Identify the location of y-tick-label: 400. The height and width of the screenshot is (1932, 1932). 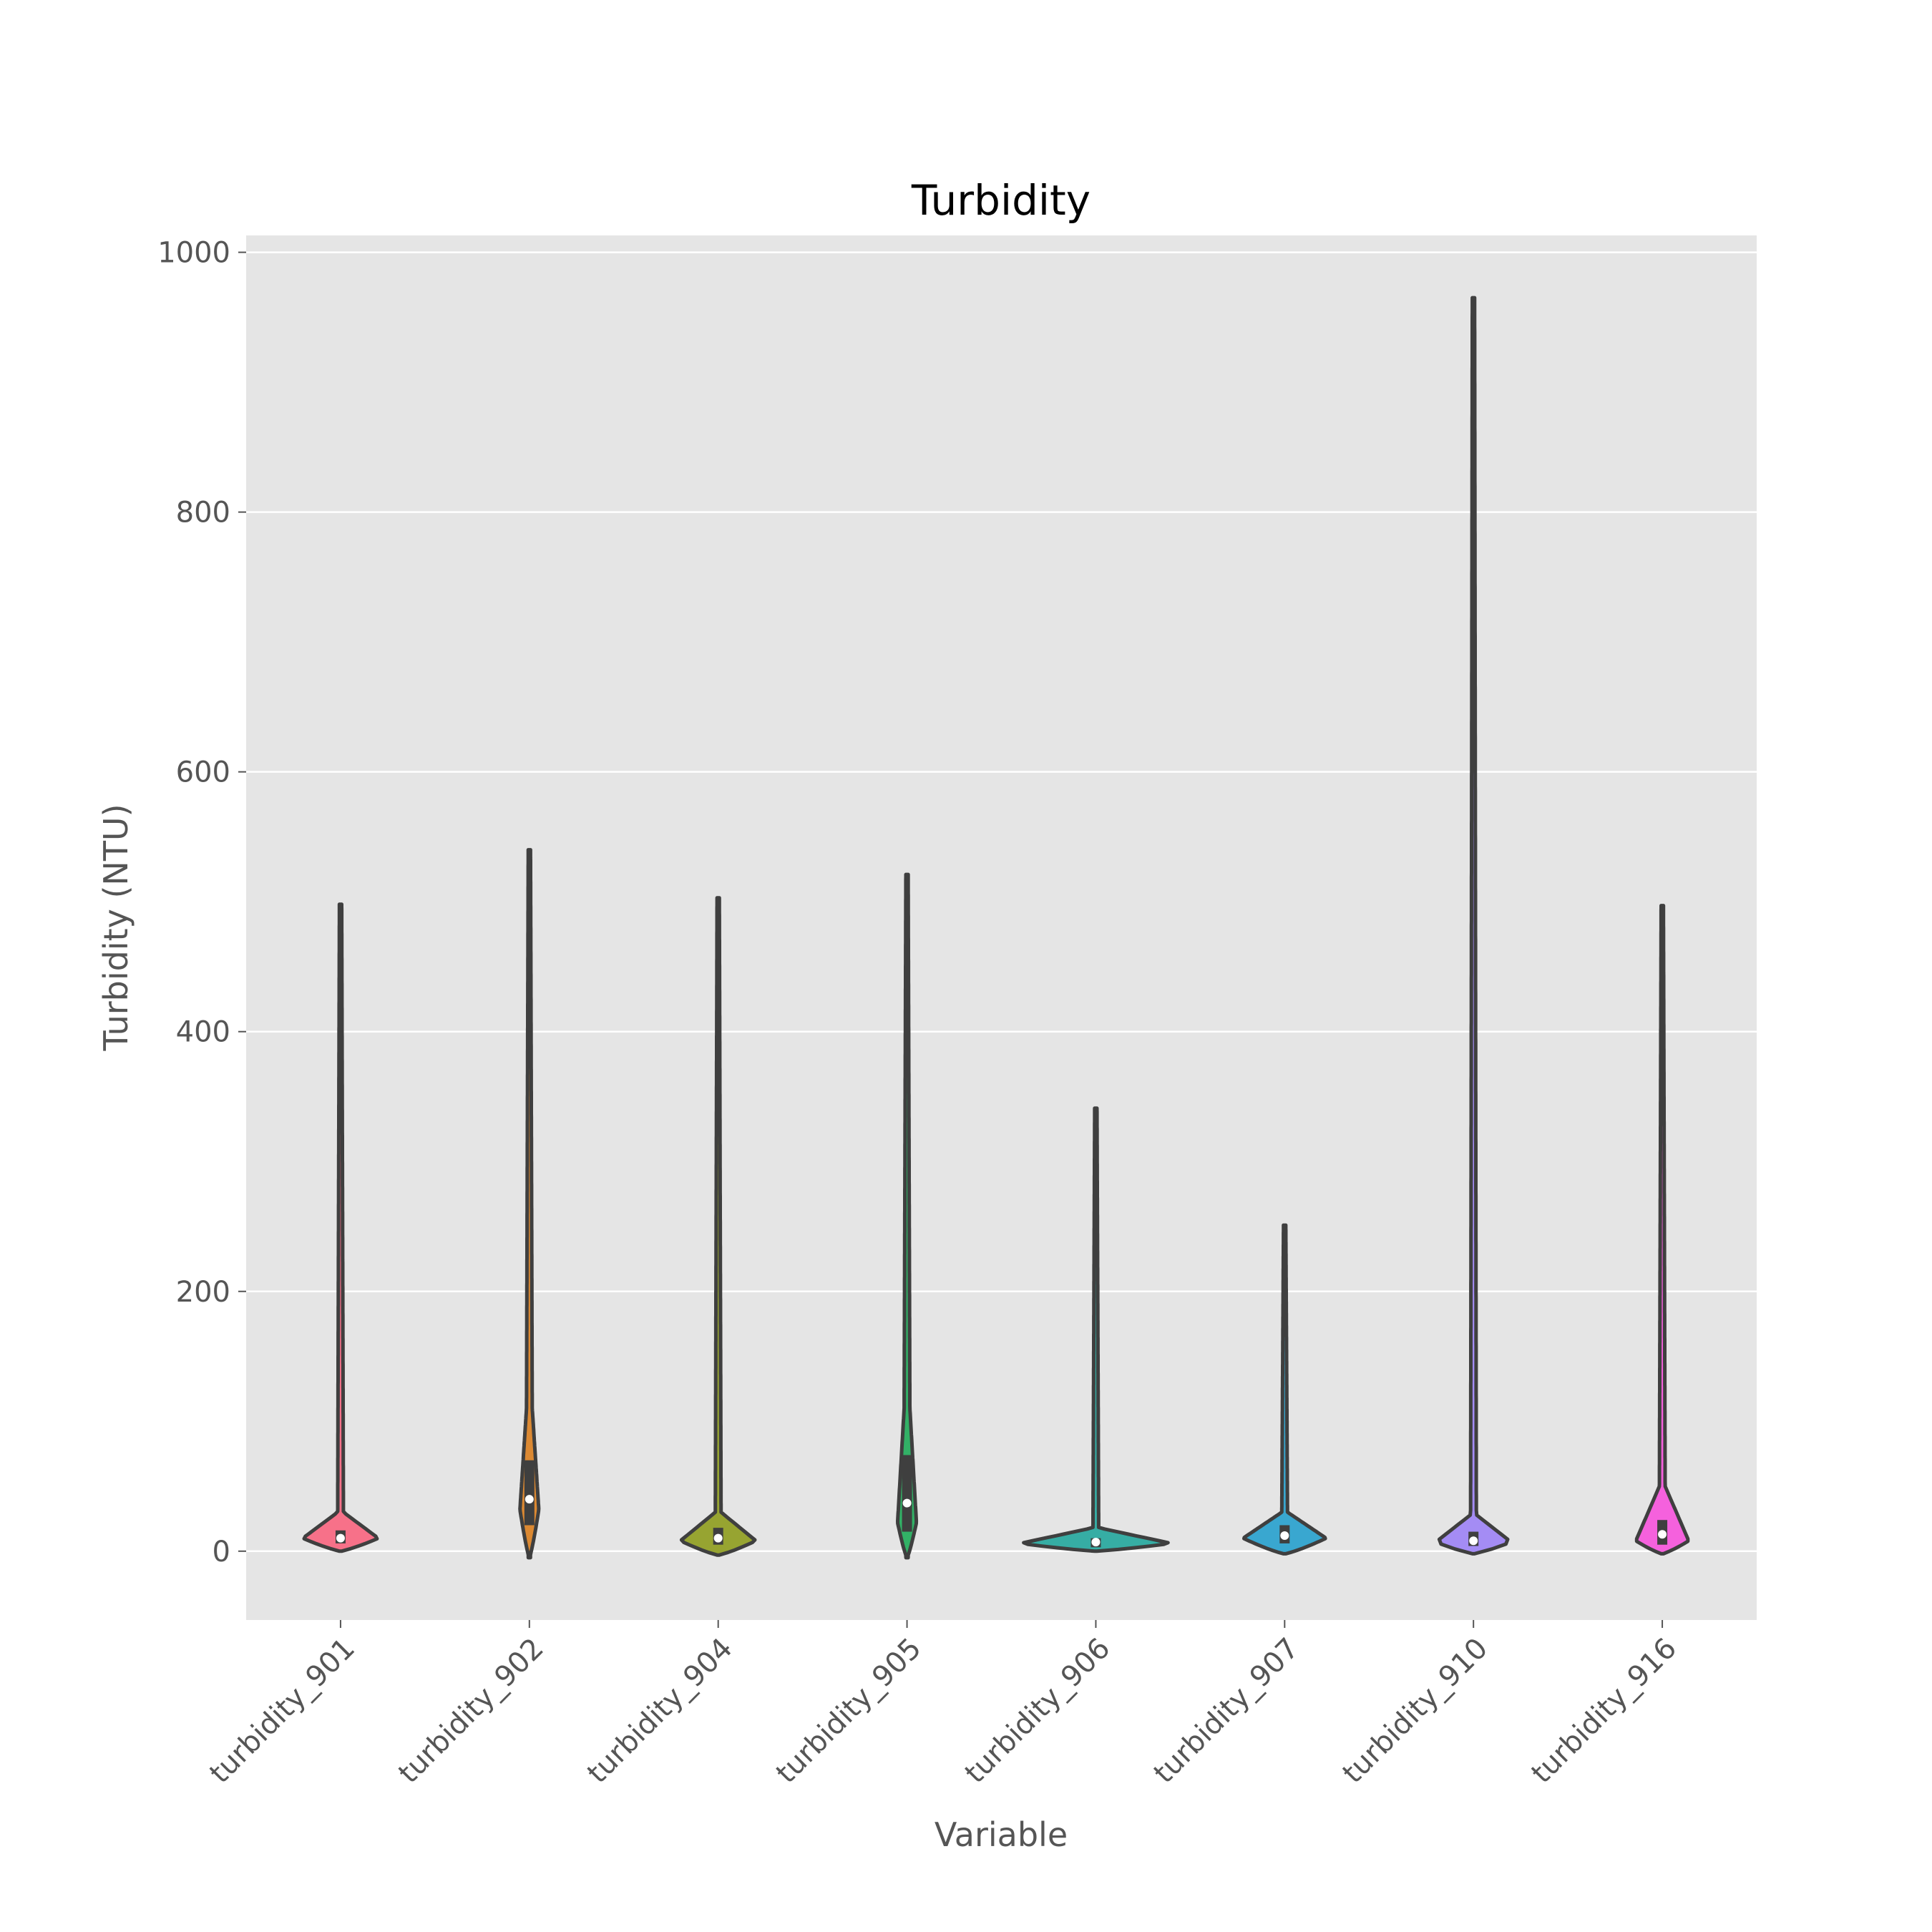
(203, 1032).